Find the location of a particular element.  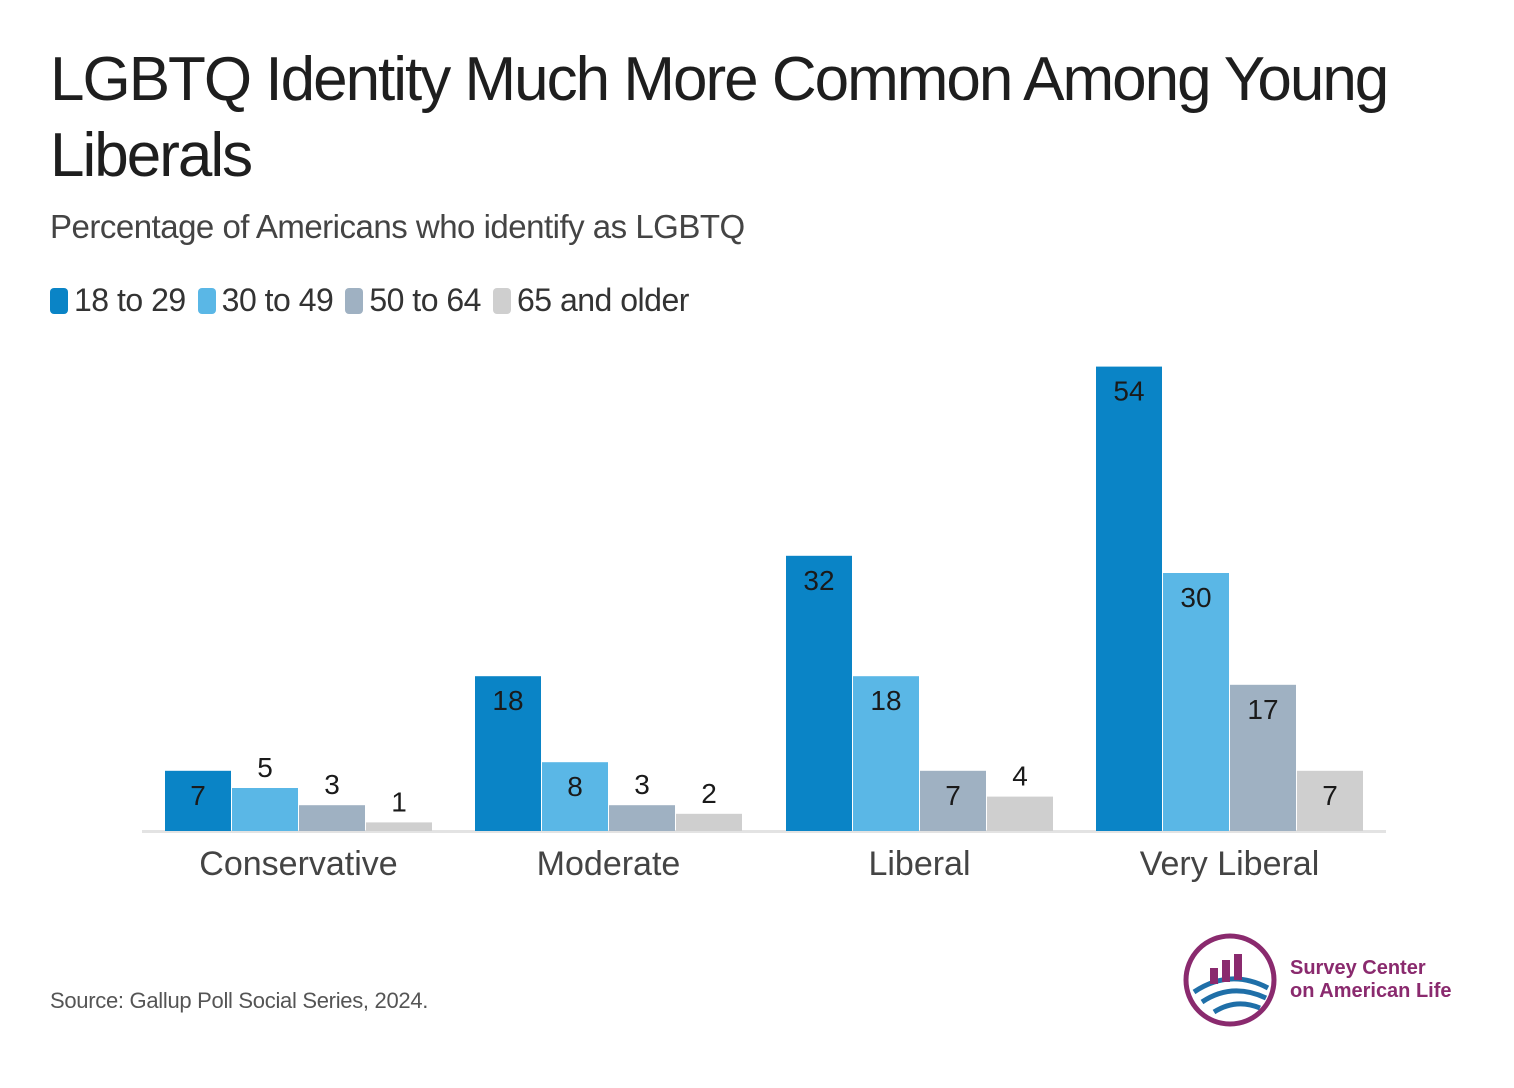

data-label-liberal-65-and-older: 4 is located at coordinates (1020, 776).